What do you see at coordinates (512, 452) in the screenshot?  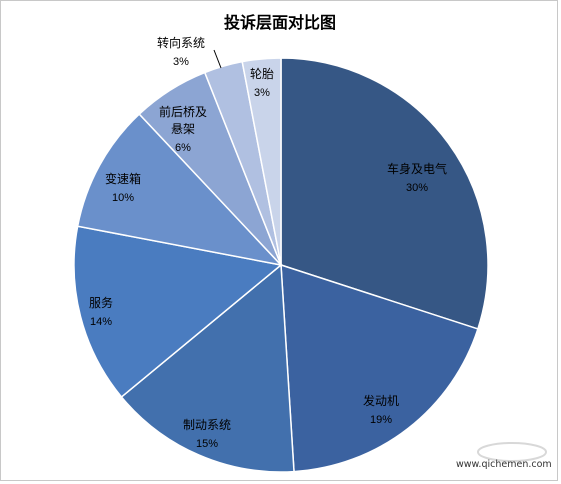 I see `watermark-logo` at bounding box center [512, 452].